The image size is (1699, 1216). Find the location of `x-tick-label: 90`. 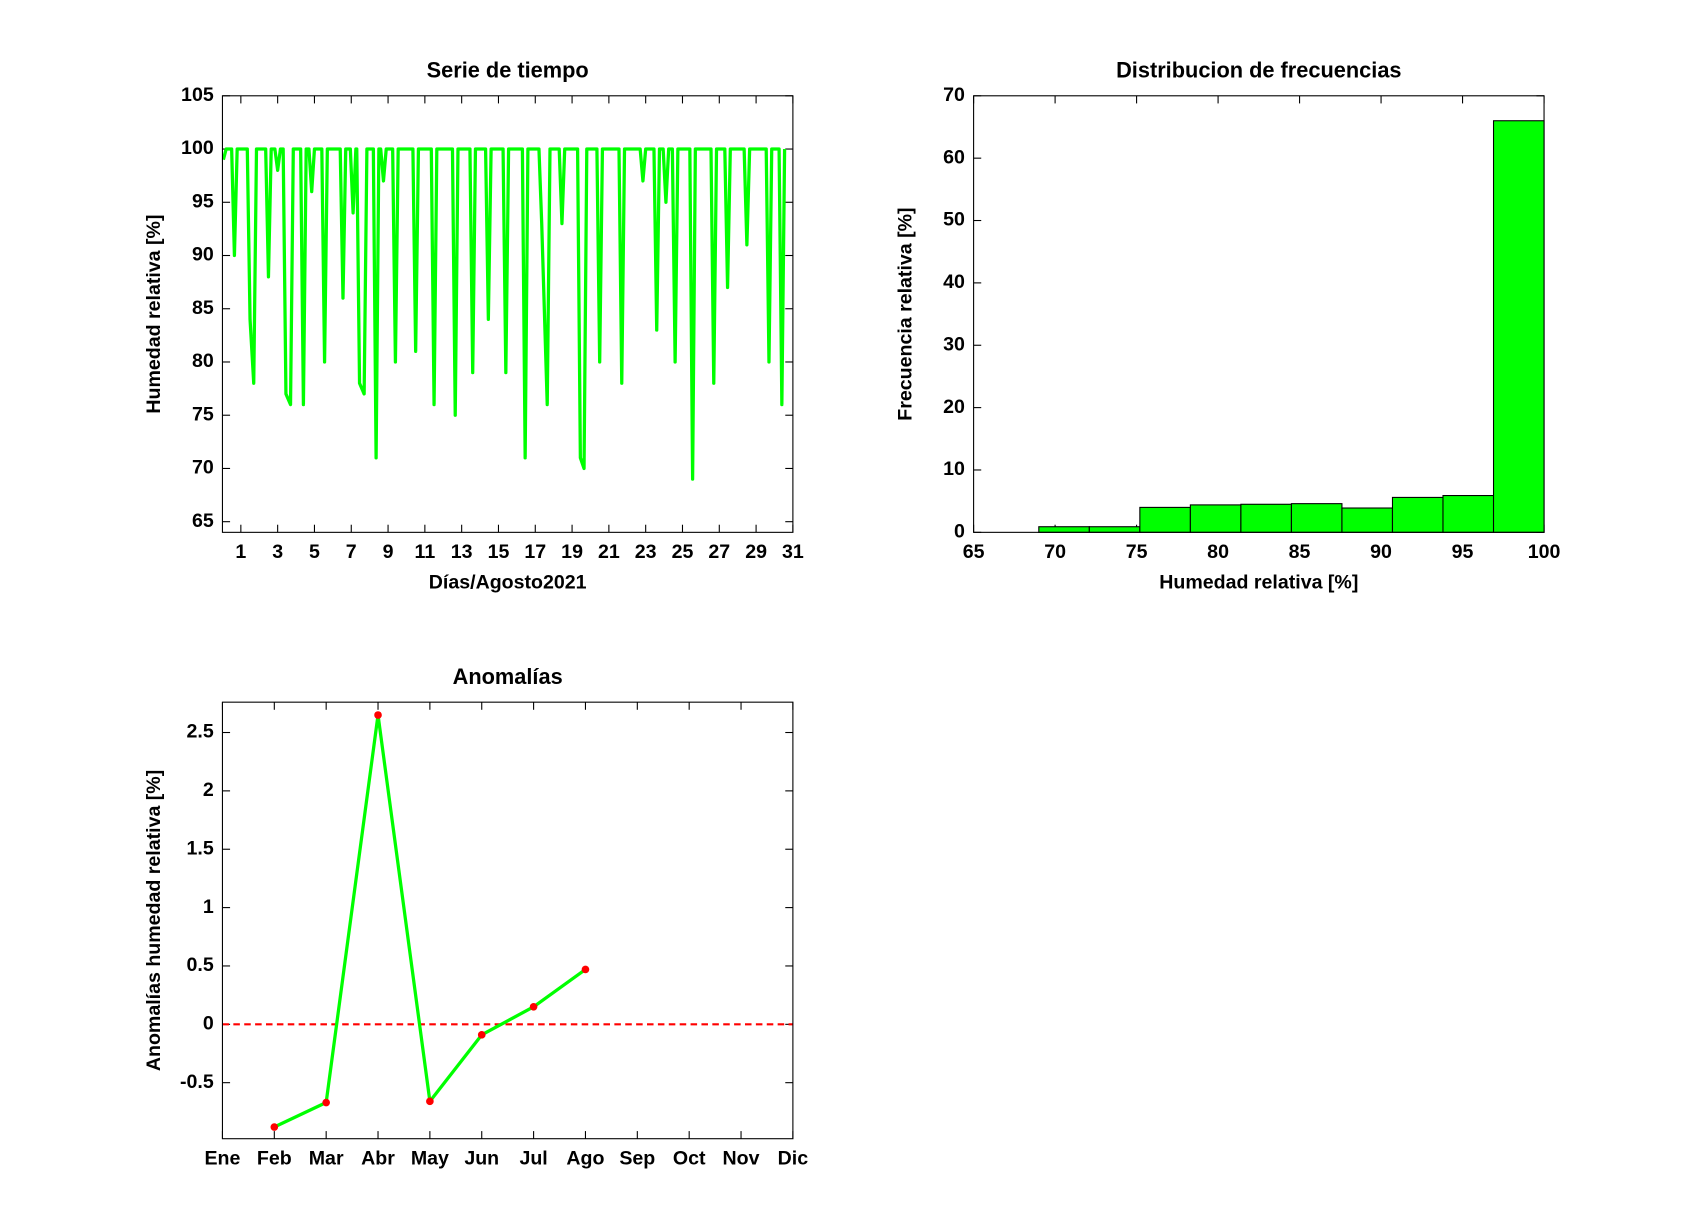

x-tick-label: 90 is located at coordinates (1381, 552).